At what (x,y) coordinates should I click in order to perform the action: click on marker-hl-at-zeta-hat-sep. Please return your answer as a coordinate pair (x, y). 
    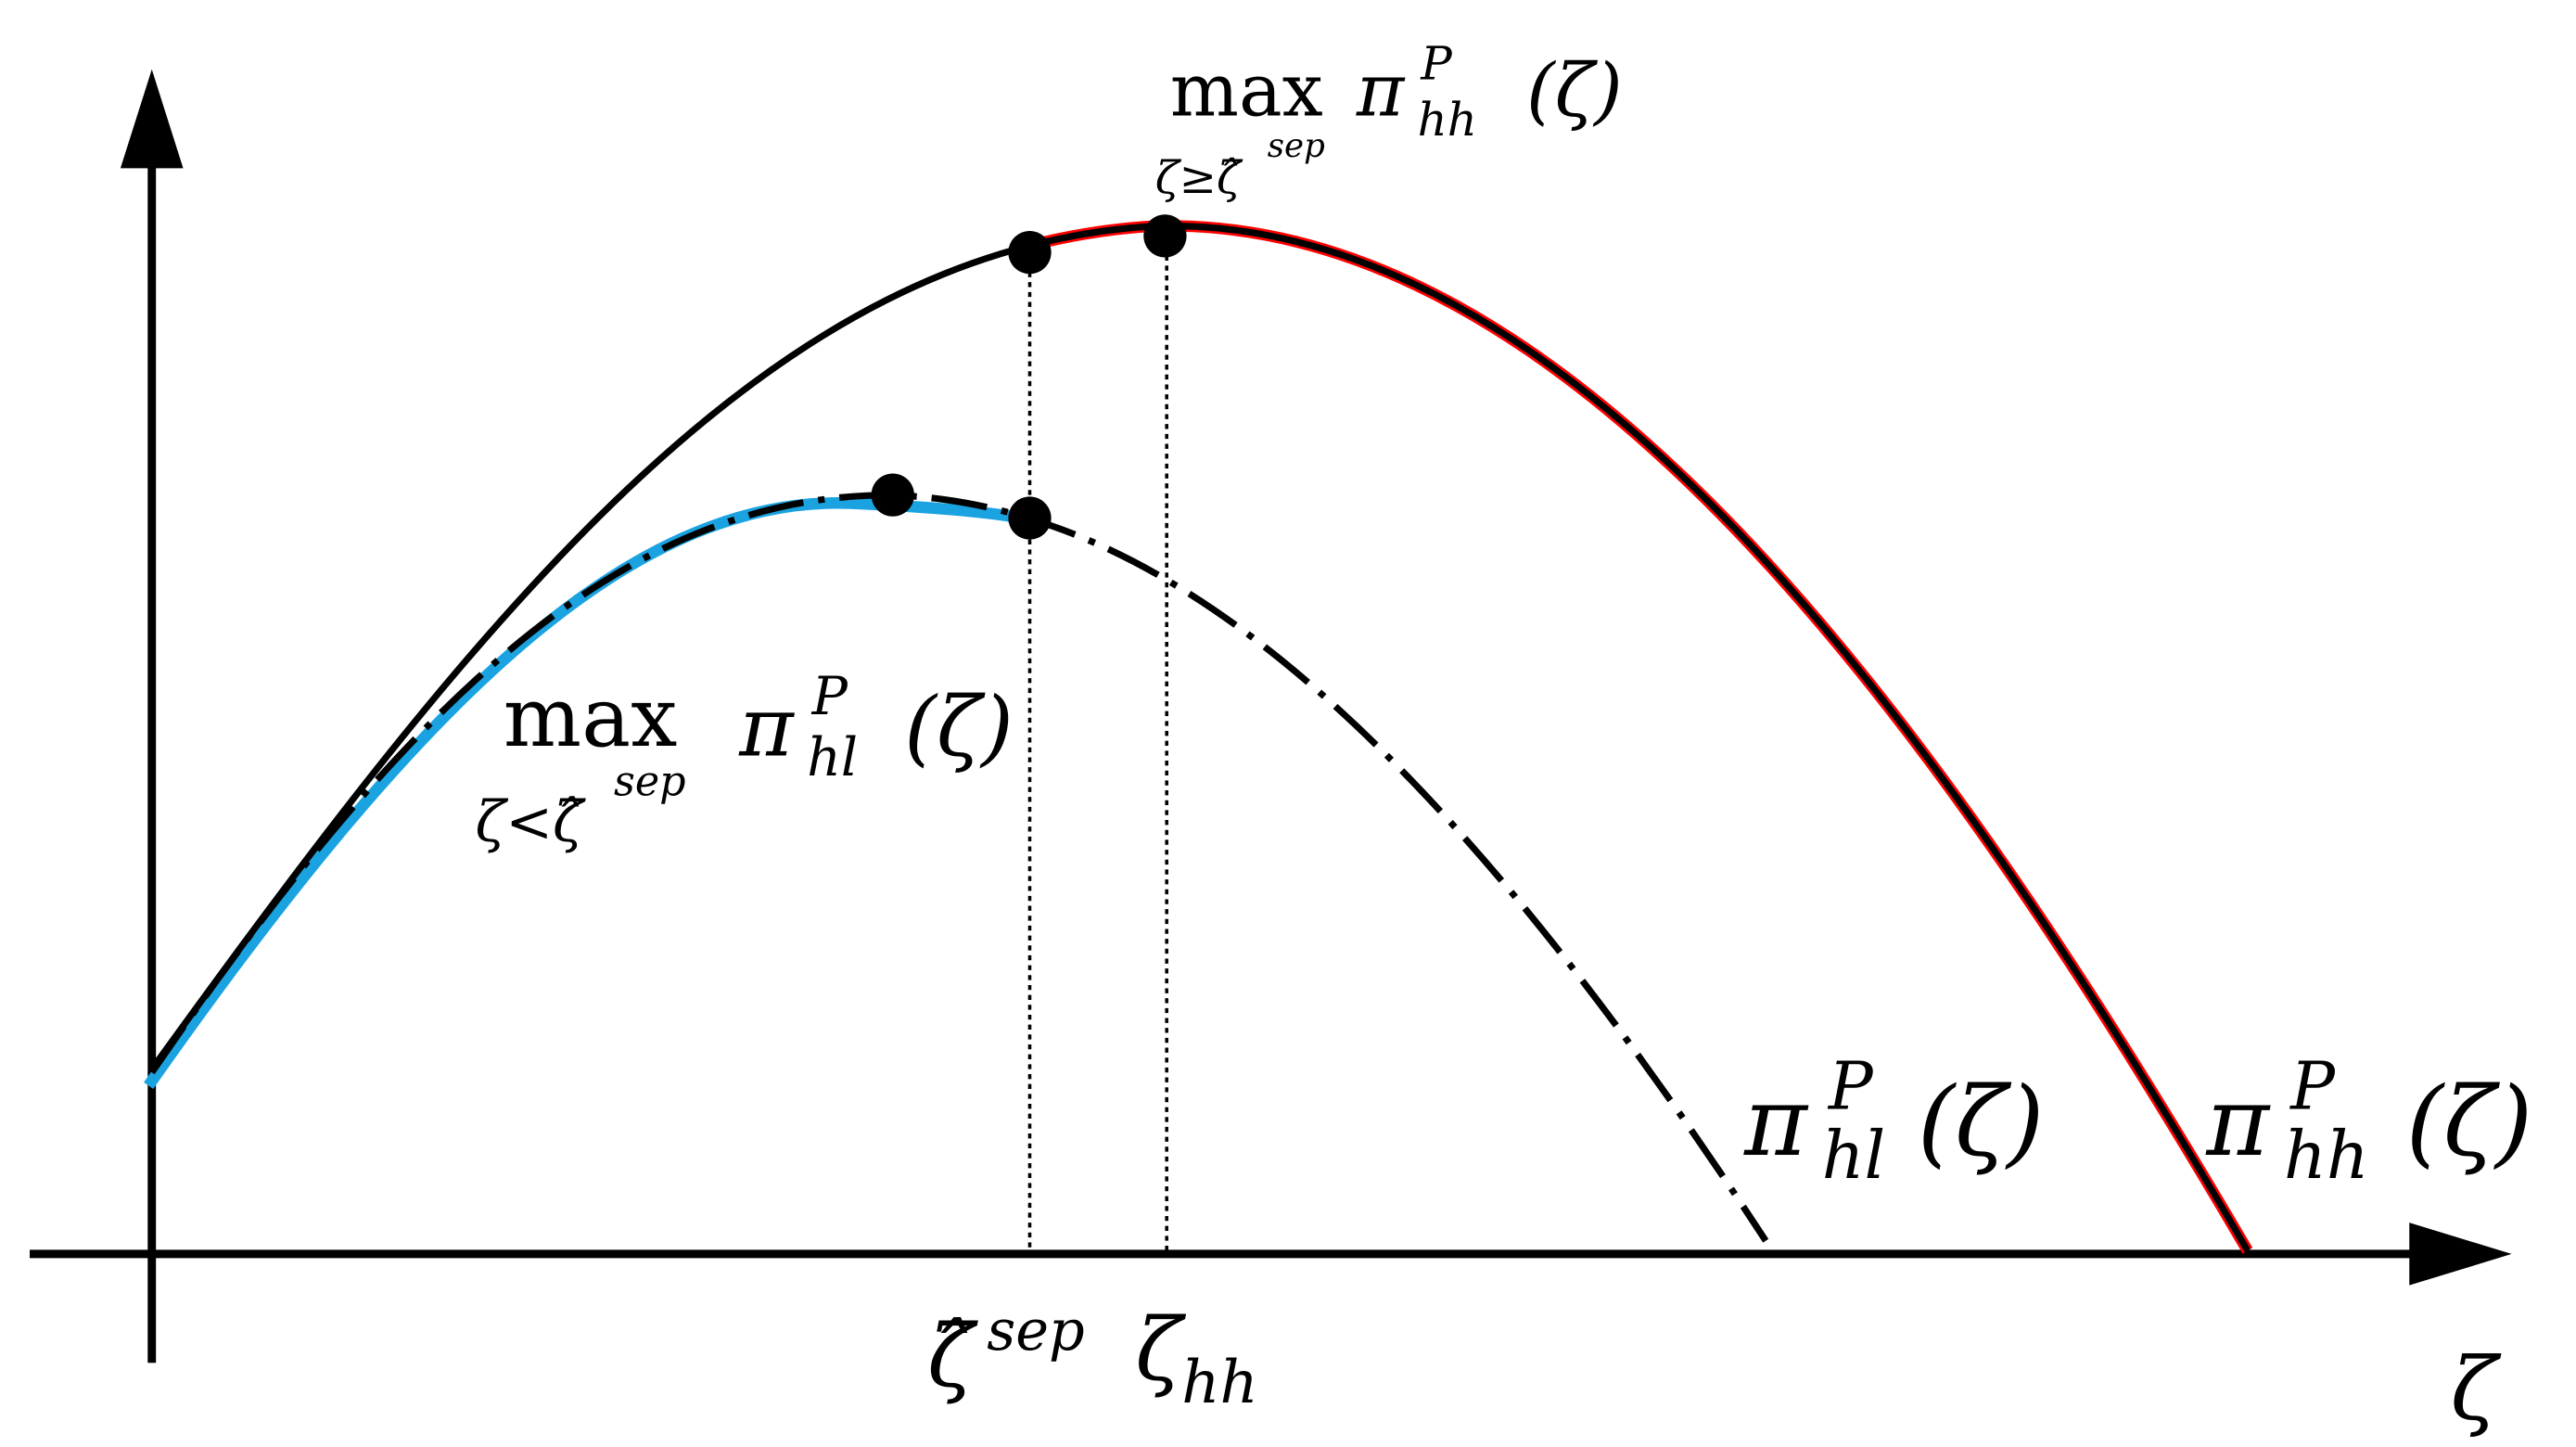
    Looking at the image, I should click on (1030, 518).